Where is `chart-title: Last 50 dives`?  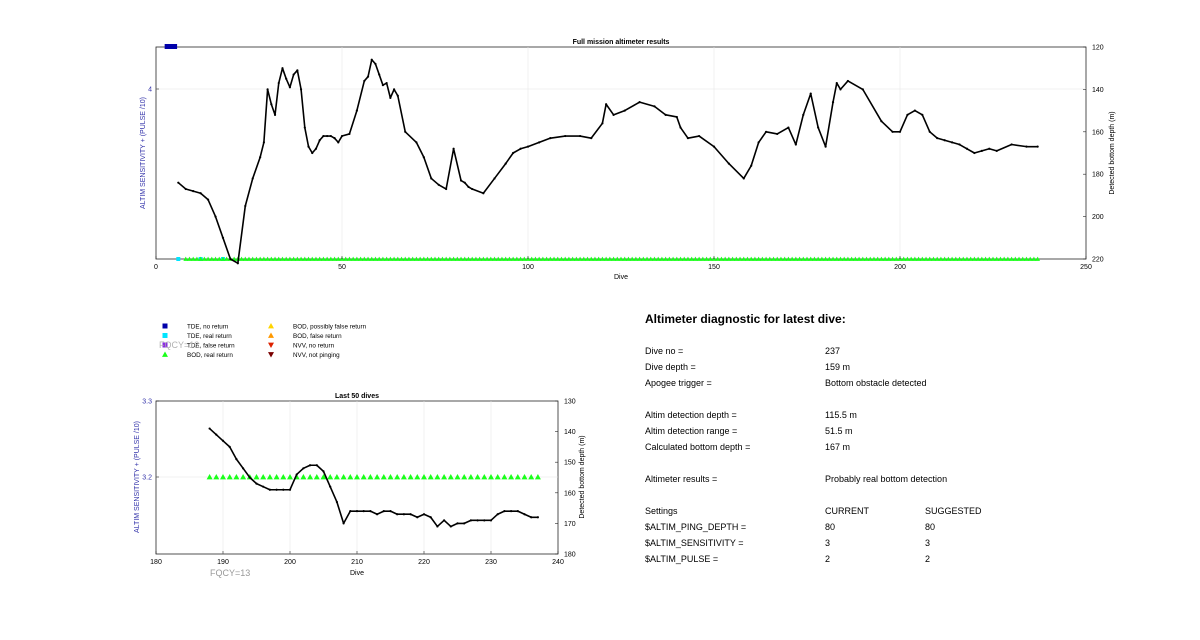 chart-title: Last 50 dives is located at coordinates (357, 396).